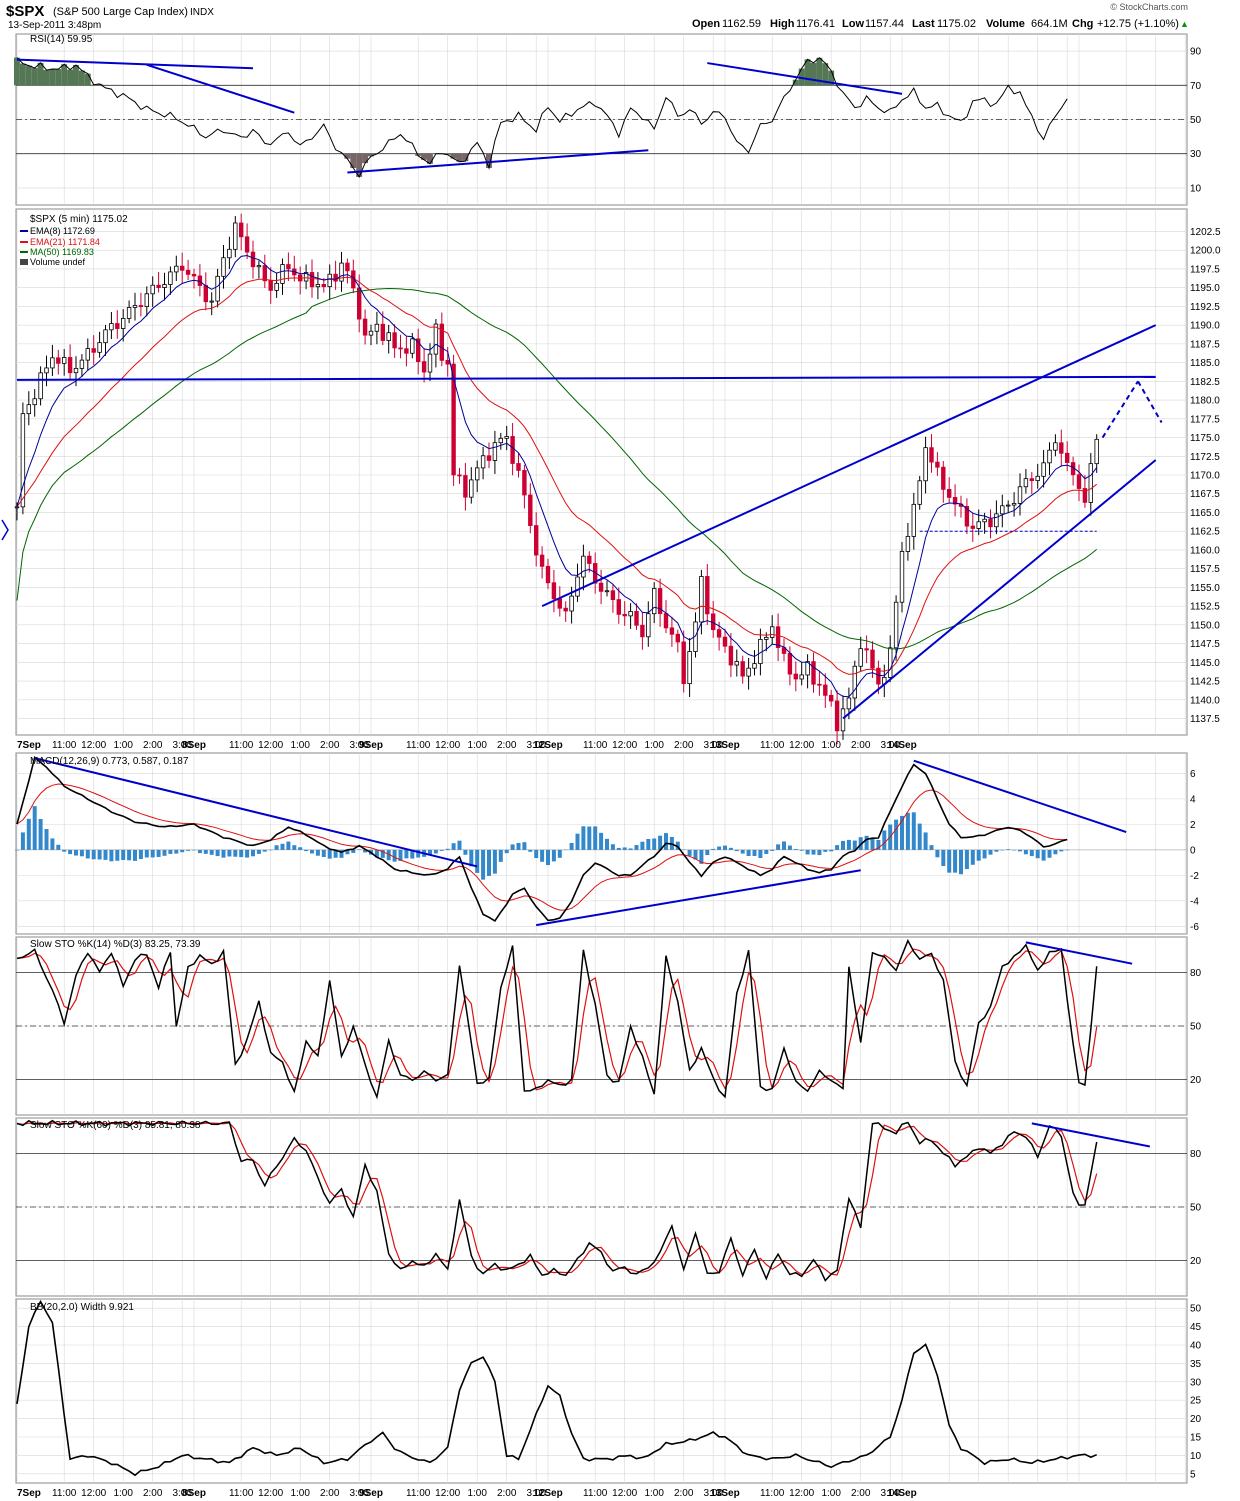 Image resolution: width=1240 pixels, height=1501 pixels. What do you see at coordinates (601, 1391) in the screenshot?
I see `bbwidth-panel-frame` at bounding box center [601, 1391].